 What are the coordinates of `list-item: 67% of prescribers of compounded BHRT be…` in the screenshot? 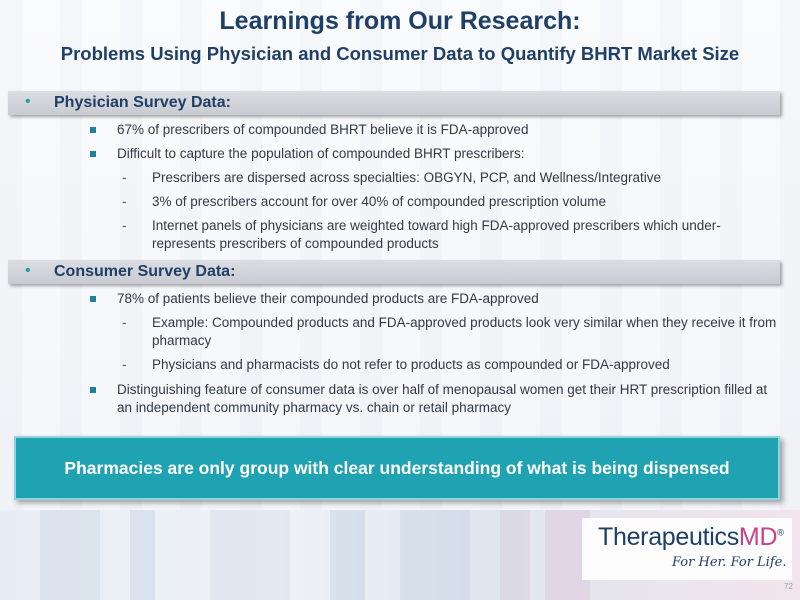 It's located at (433, 130).